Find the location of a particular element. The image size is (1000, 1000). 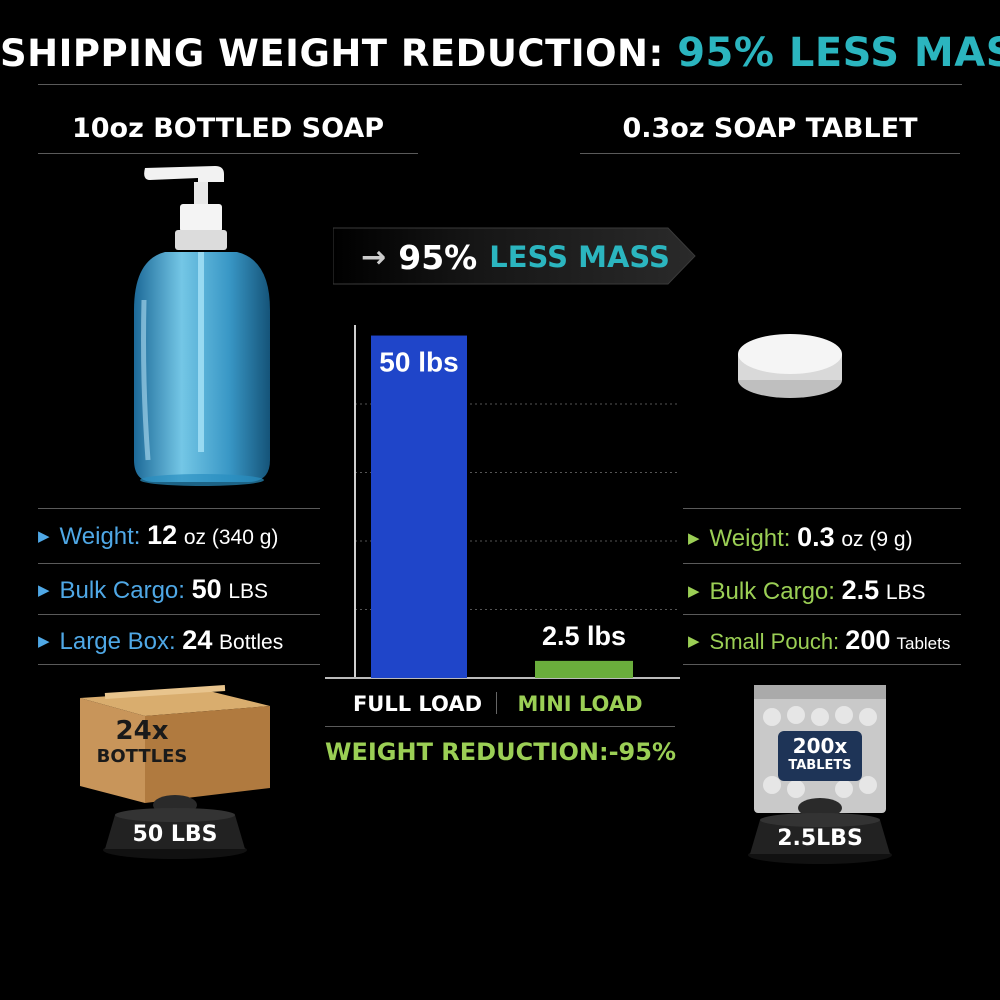

soap-tablet-icon is located at coordinates (790, 366).